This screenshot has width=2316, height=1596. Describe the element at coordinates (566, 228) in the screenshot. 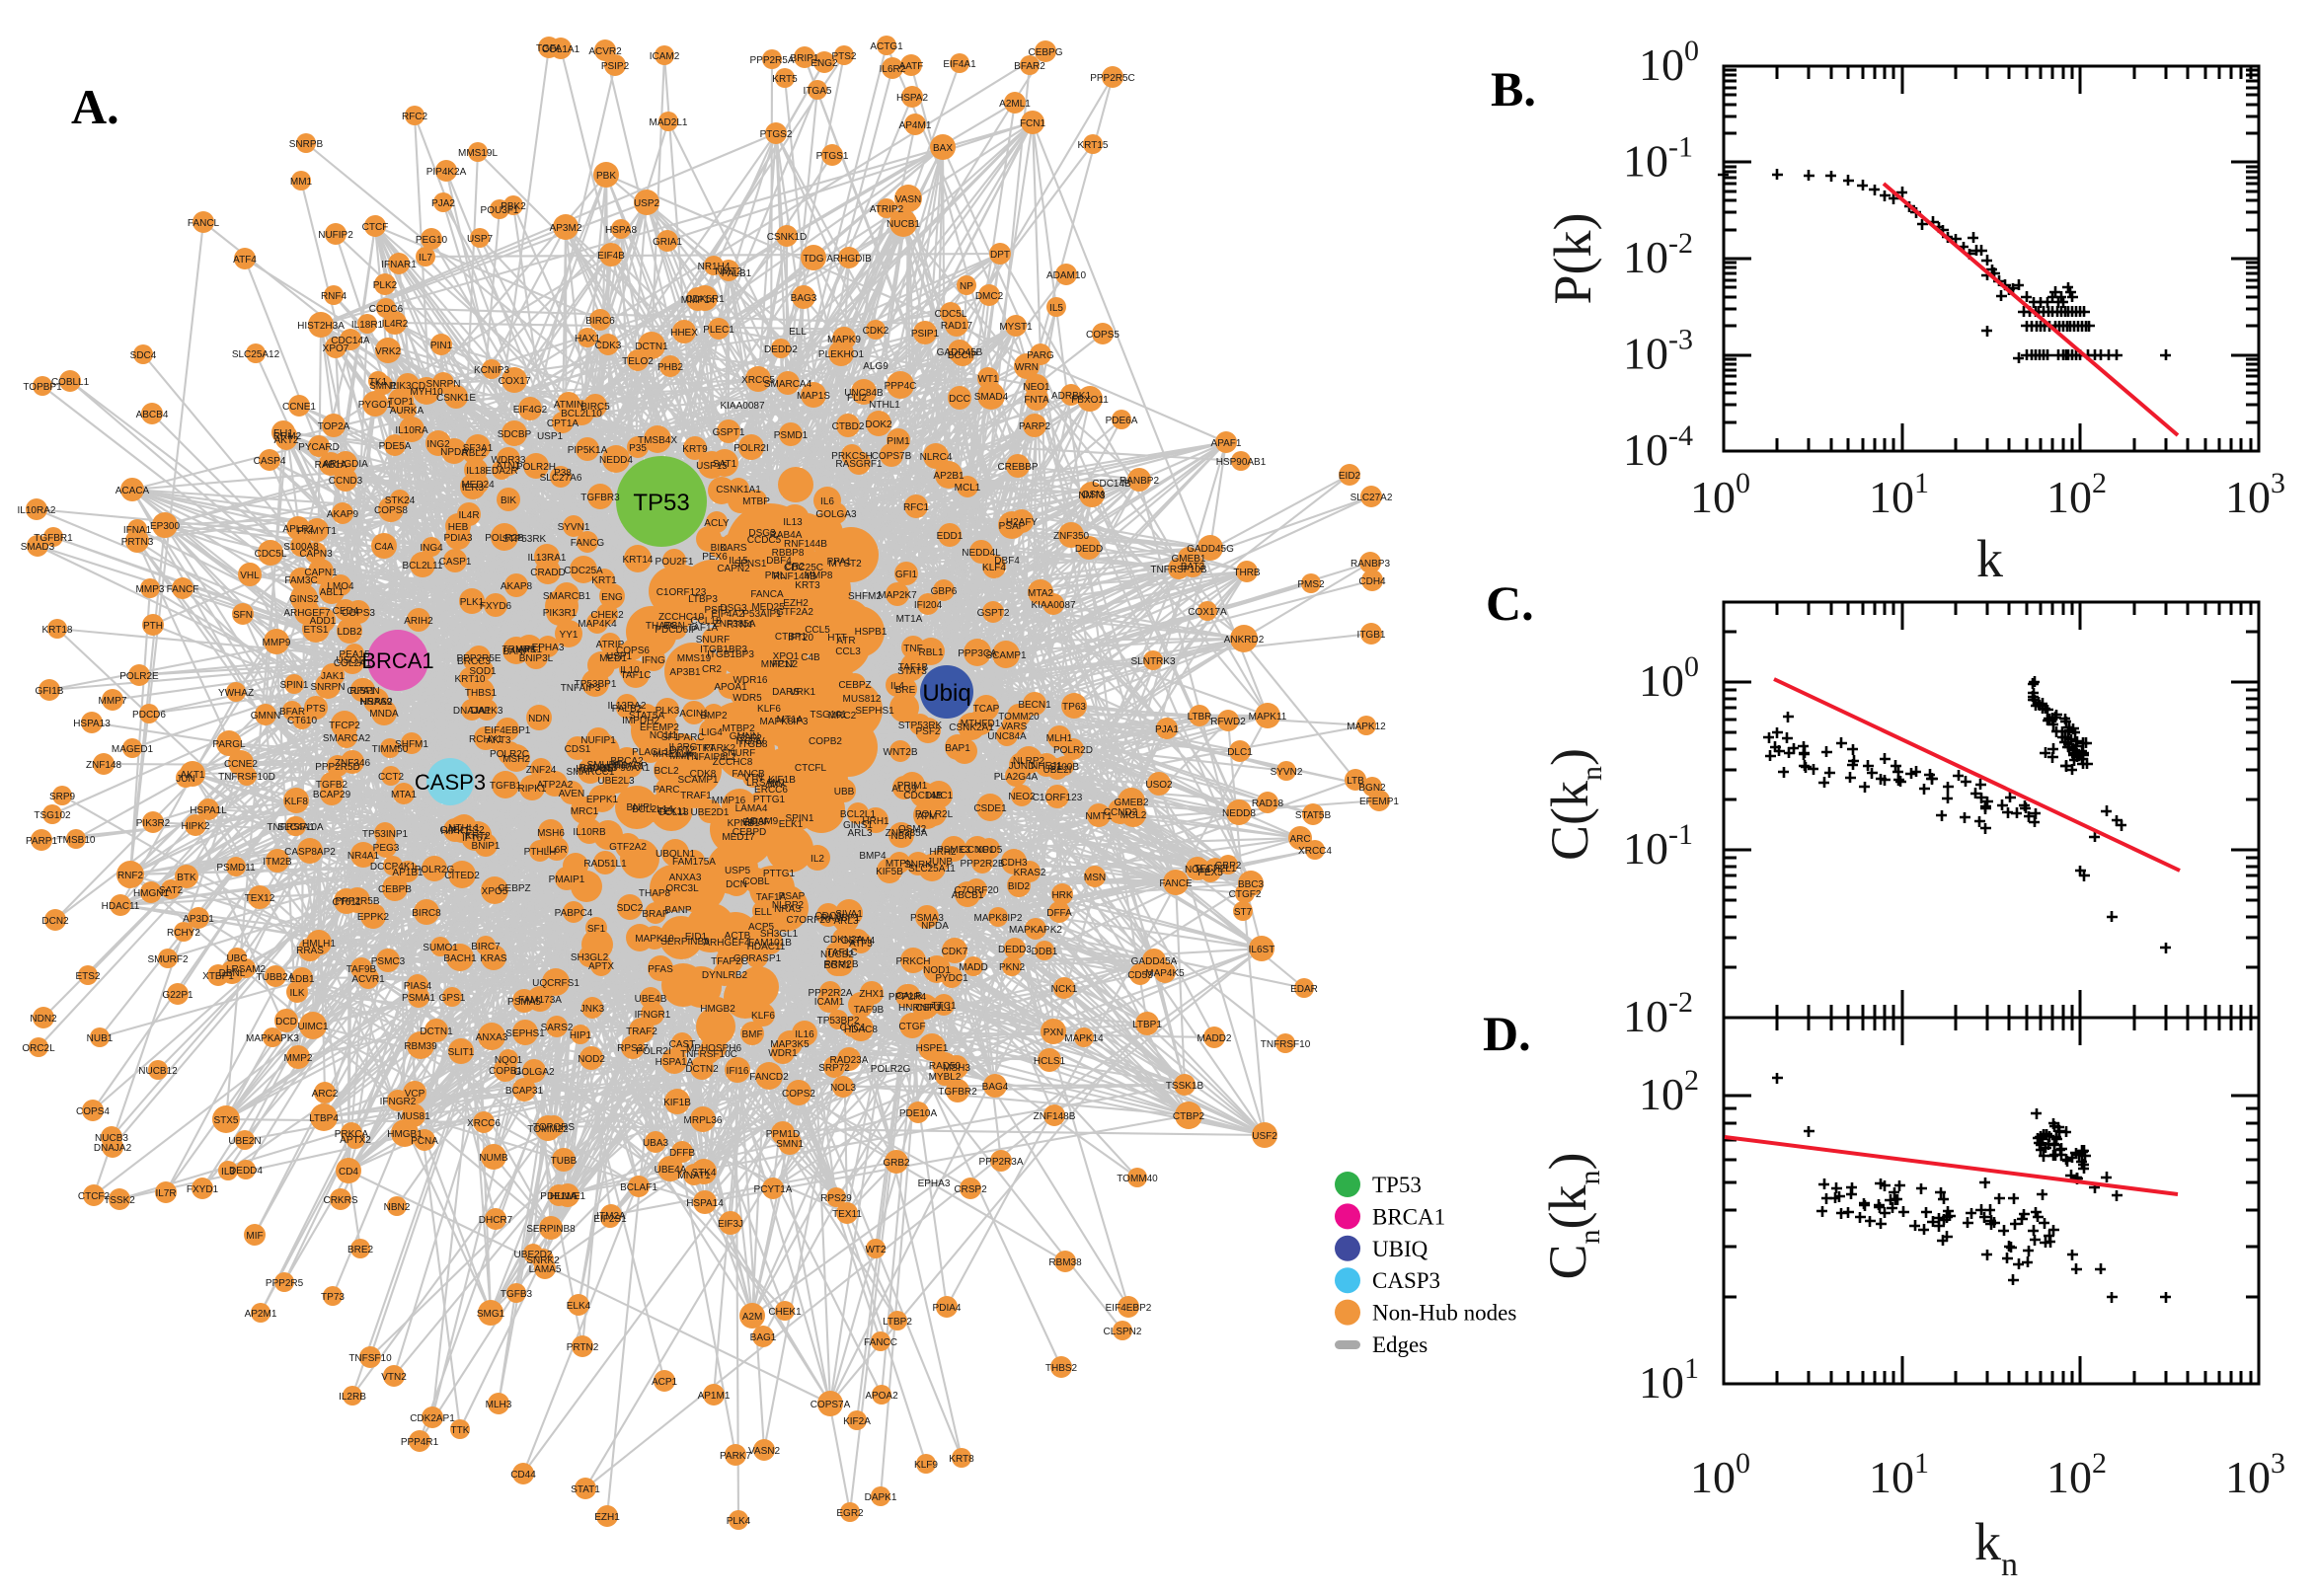

I see `svg-text: AP3M2` at that location.